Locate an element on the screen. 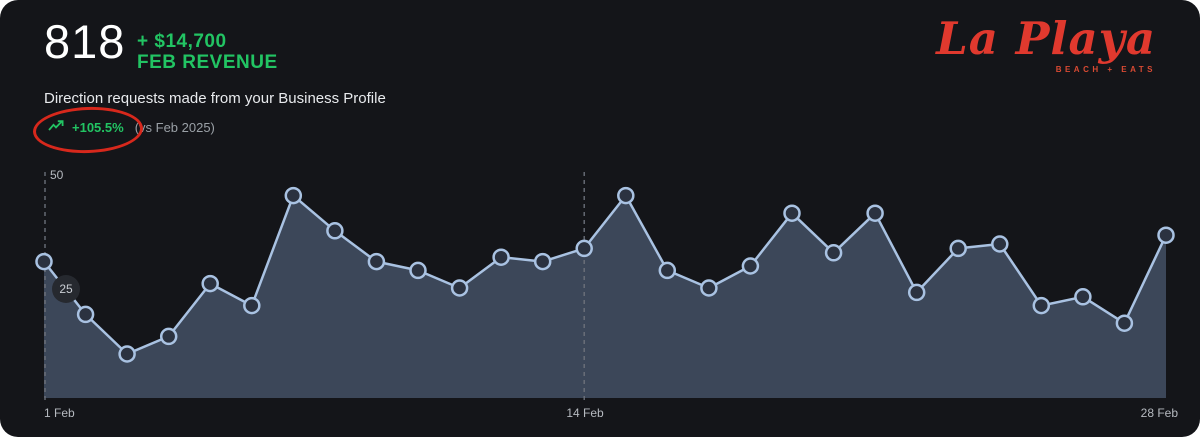 This screenshot has height=437, width=1200. y-axis-tick-50: 50 is located at coordinates (57, 175).